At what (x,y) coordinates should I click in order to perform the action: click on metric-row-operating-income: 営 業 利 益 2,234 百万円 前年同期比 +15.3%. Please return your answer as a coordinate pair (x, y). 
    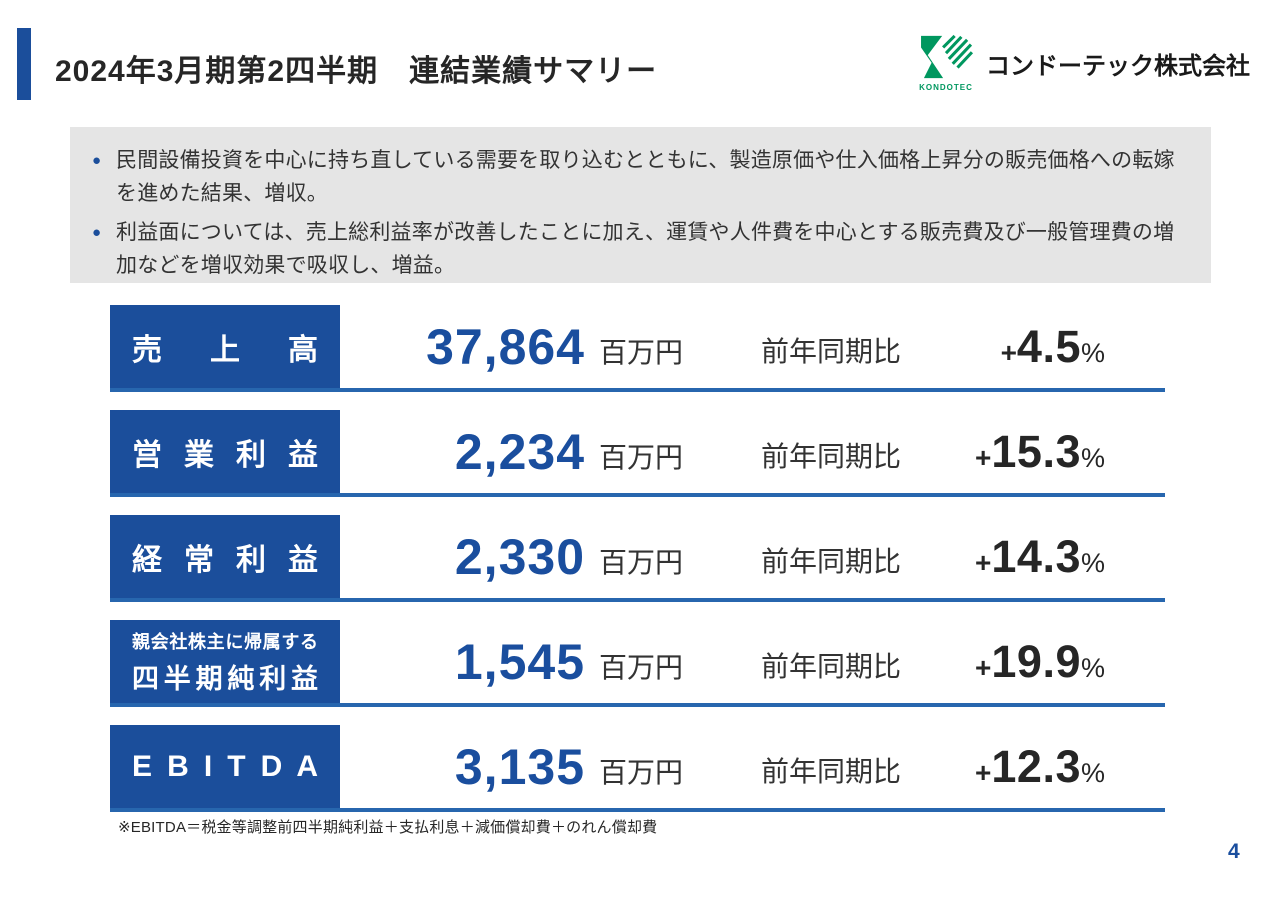
    Looking at the image, I should click on (637, 453).